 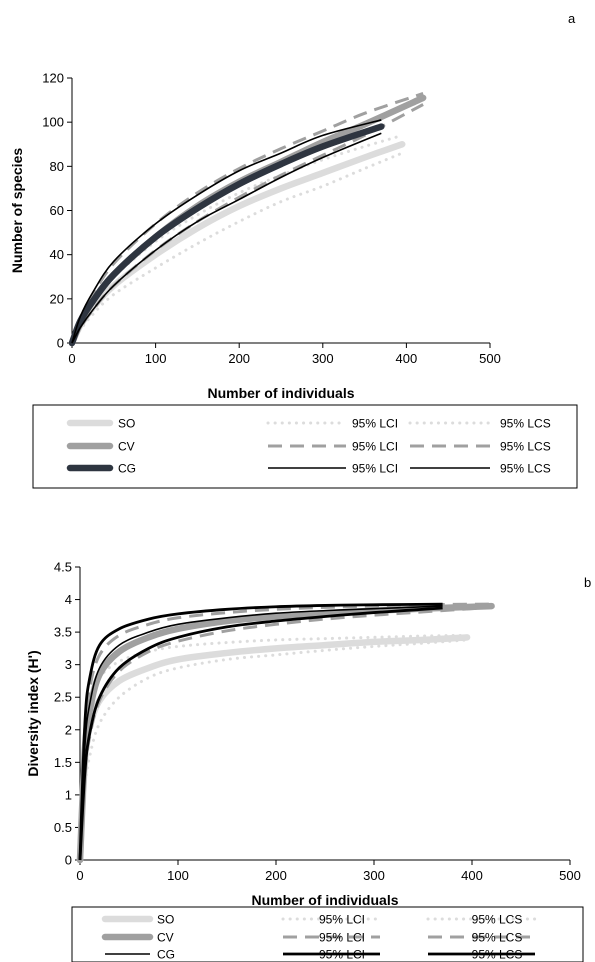 I want to click on series-line-cg-95-lci, so click(x=226, y=238).